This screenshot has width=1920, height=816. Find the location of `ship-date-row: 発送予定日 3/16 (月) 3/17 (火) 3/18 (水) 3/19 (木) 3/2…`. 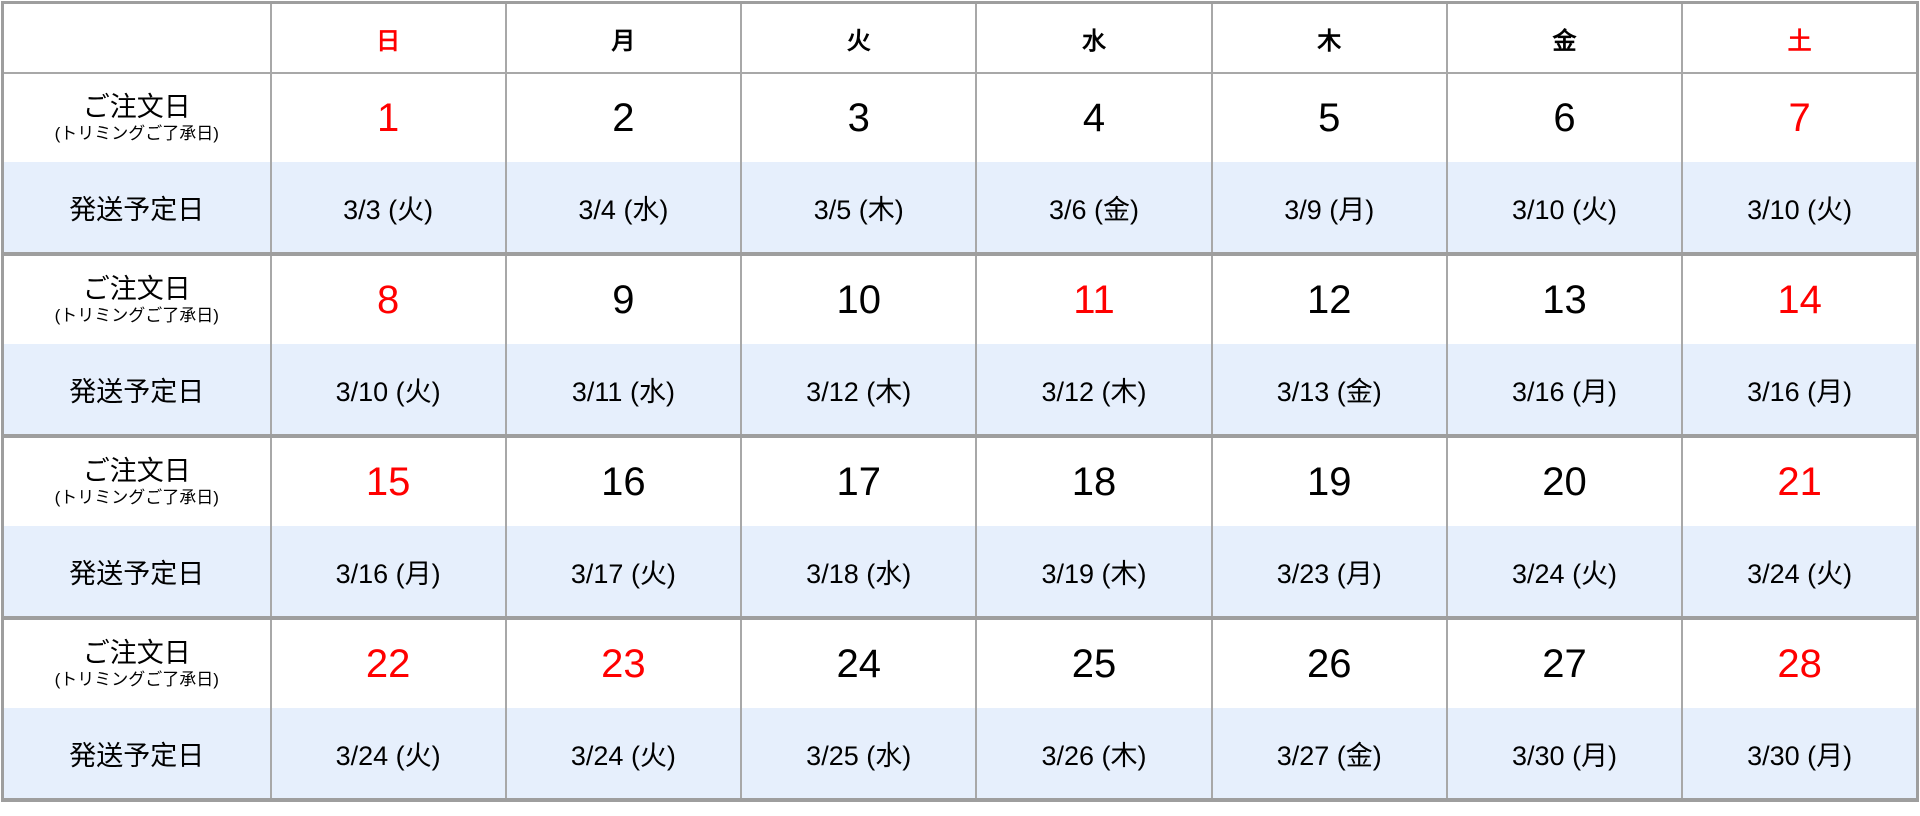

ship-date-row: 発送予定日 3/16 (月) 3/17 (火) 3/18 (水) 3/19 (木) 3/2… is located at coordinates (960, 572).